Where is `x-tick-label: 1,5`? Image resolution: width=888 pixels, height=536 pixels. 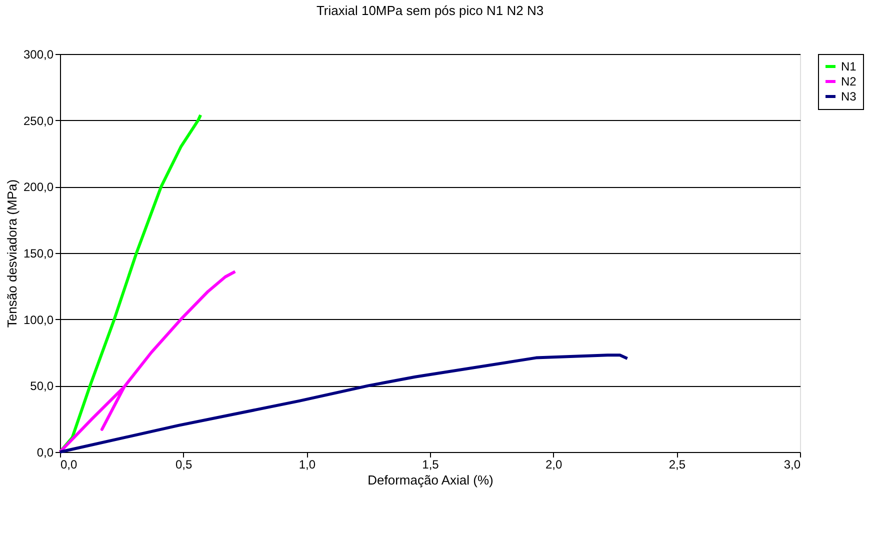 x-tick-label: 1,5 is located at coordinates (431, 465).